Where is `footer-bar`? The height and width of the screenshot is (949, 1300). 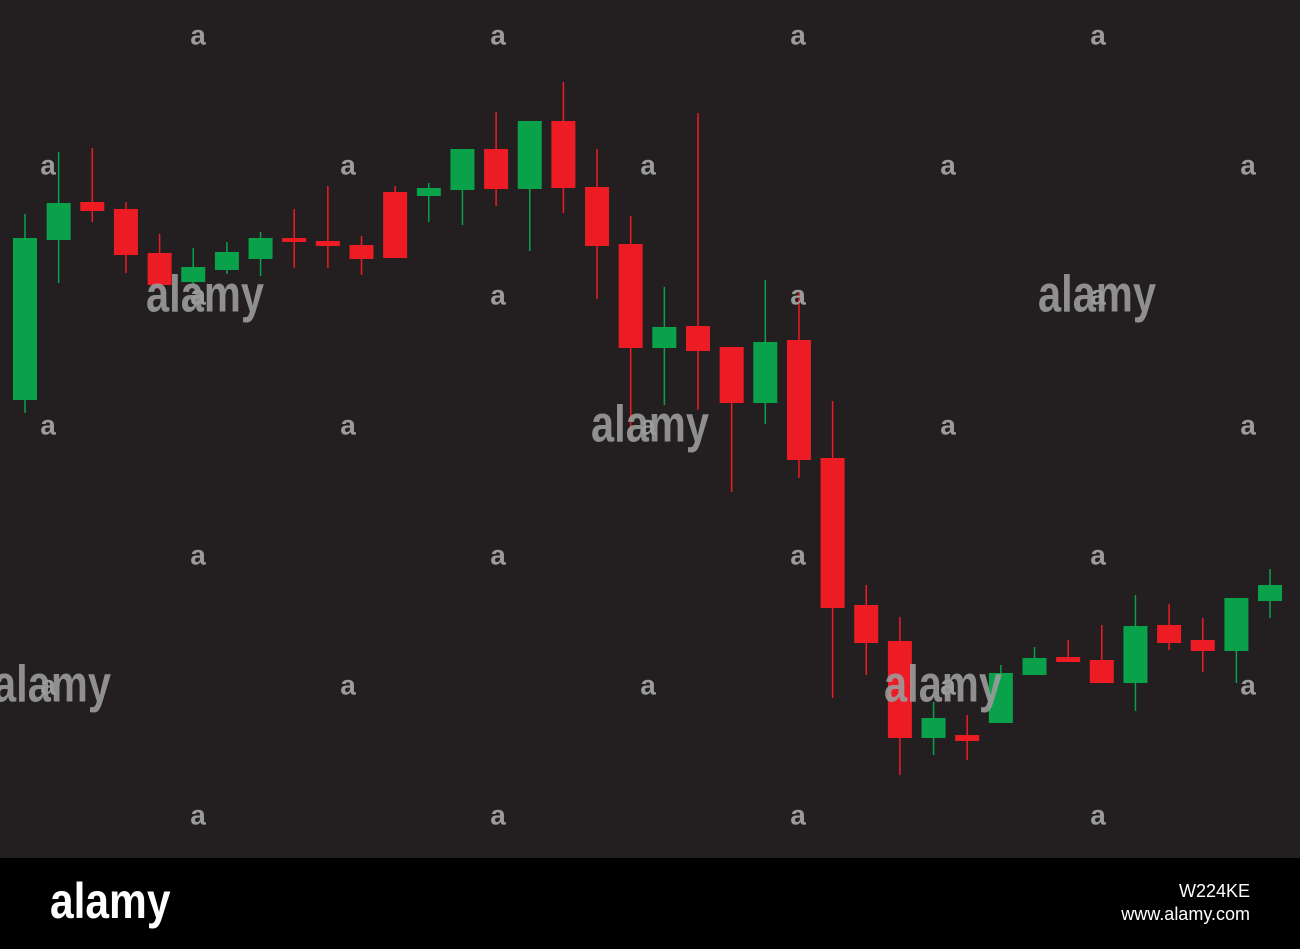 footer-bar is located at coordinates (650, 903).